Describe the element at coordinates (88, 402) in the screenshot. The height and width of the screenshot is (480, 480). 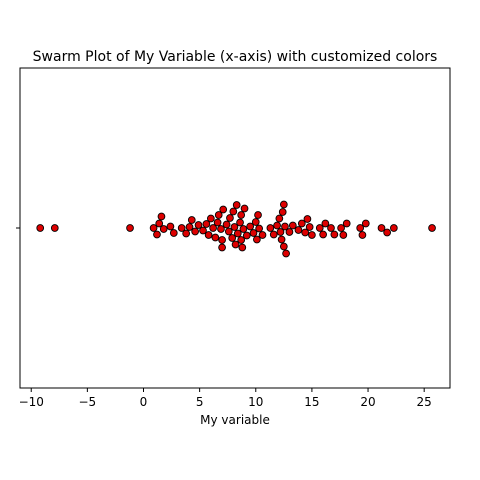
I see `x-tick-label: −5` at that location.